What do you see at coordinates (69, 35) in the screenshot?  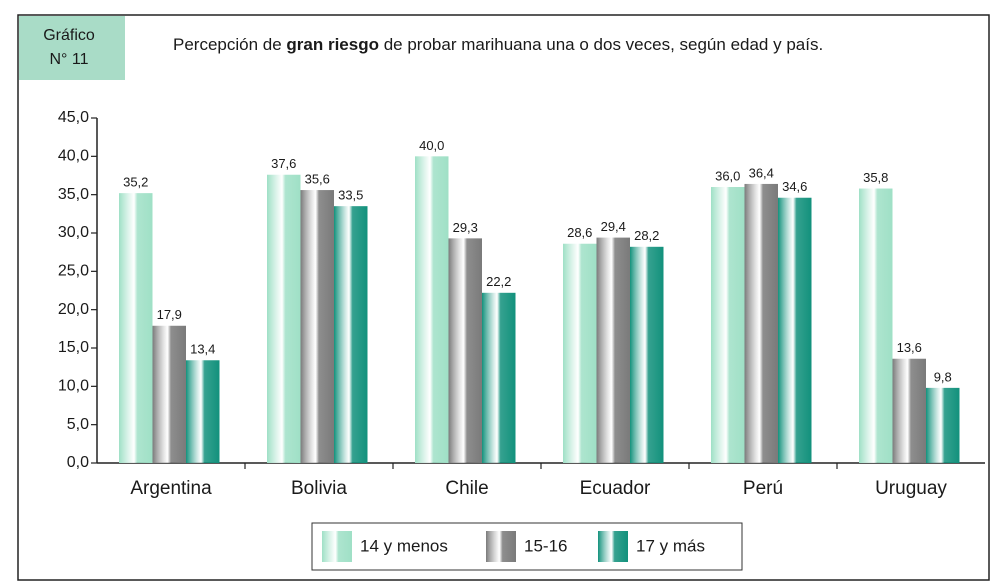 I see `badge-line: Gráfico` at bounding box center [69, 35].